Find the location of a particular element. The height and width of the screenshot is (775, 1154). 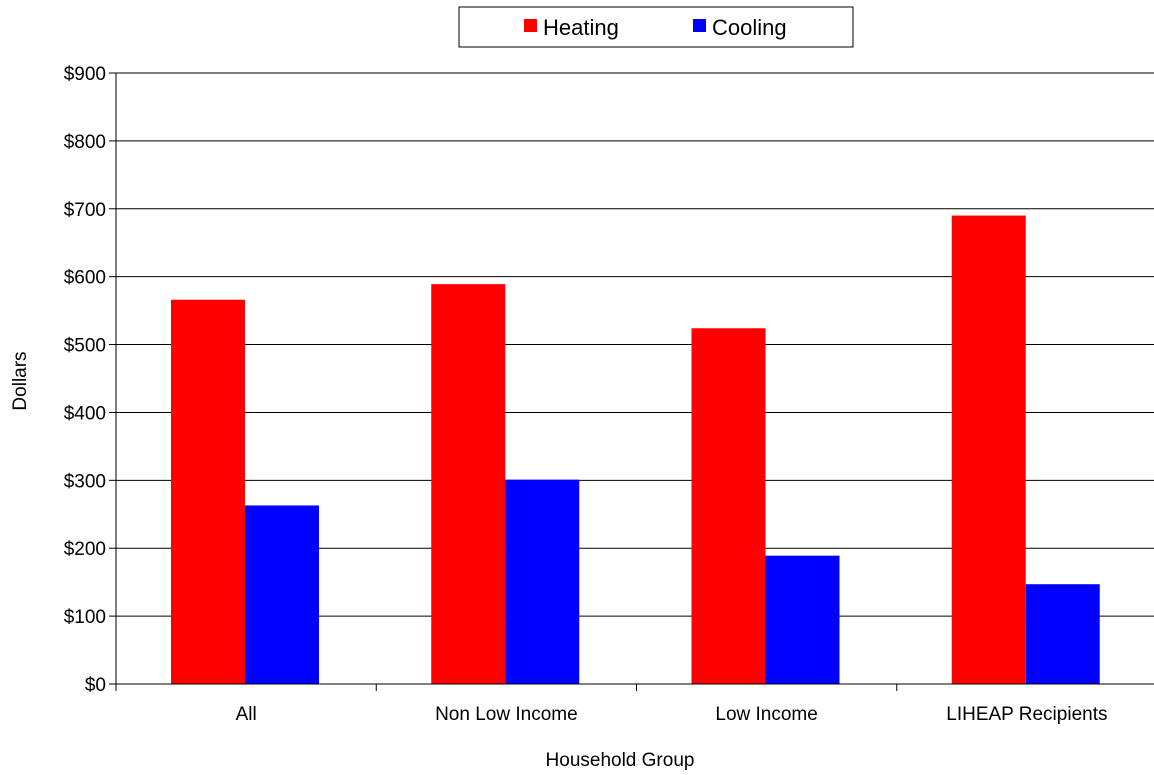

y-tick-label: $100 is located at coordinates (85, 617).